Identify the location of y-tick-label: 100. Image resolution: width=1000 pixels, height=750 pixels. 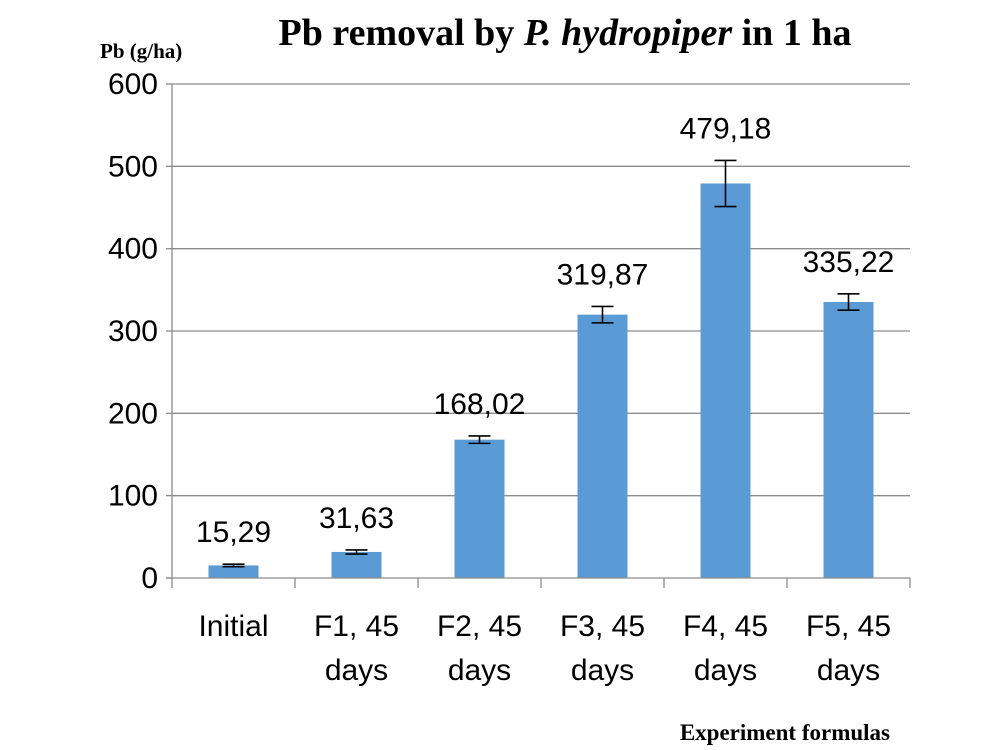
(133, 496).